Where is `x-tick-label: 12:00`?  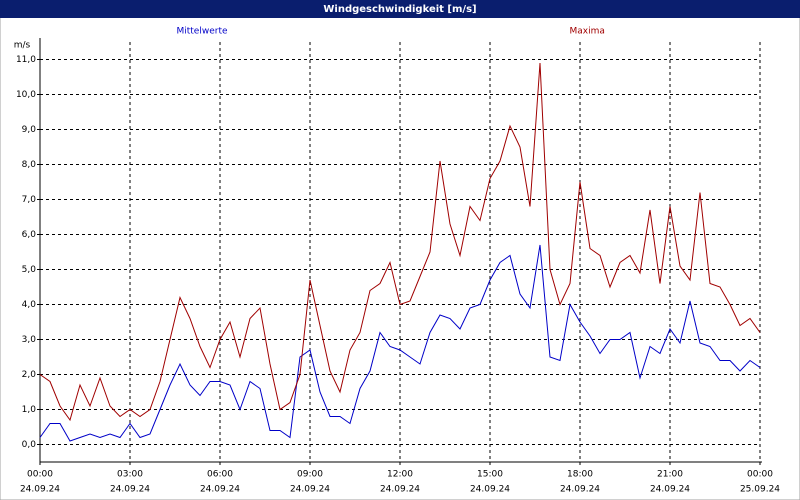
x-tick-label: 12:00 is located at coordinates (400, 475).